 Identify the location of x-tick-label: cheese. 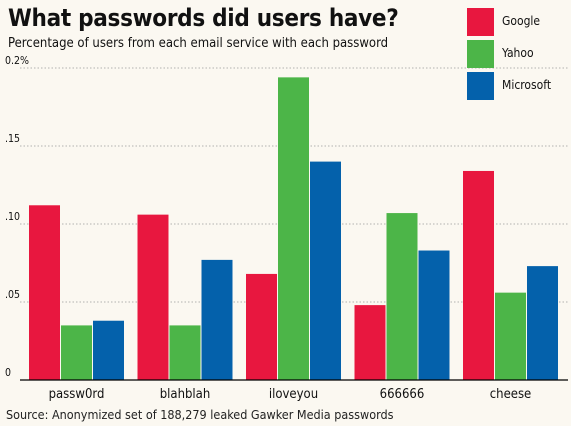
(511, 394).